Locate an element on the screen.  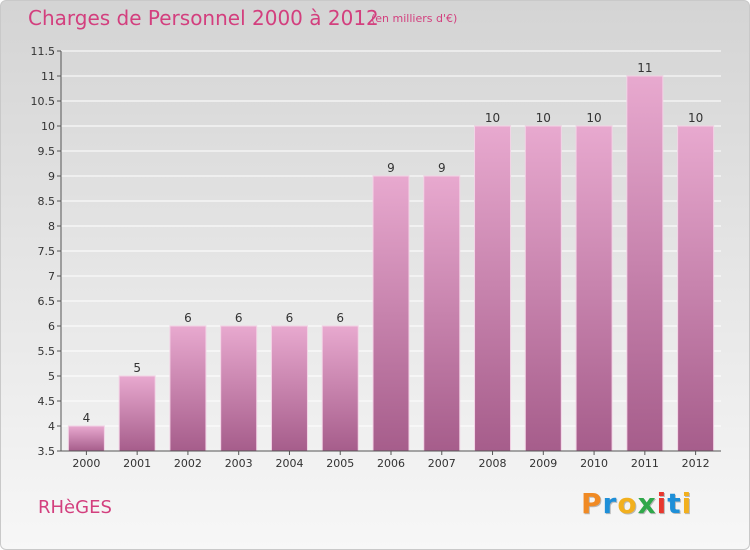
bar-2006 is located at coordinates (391, 313).